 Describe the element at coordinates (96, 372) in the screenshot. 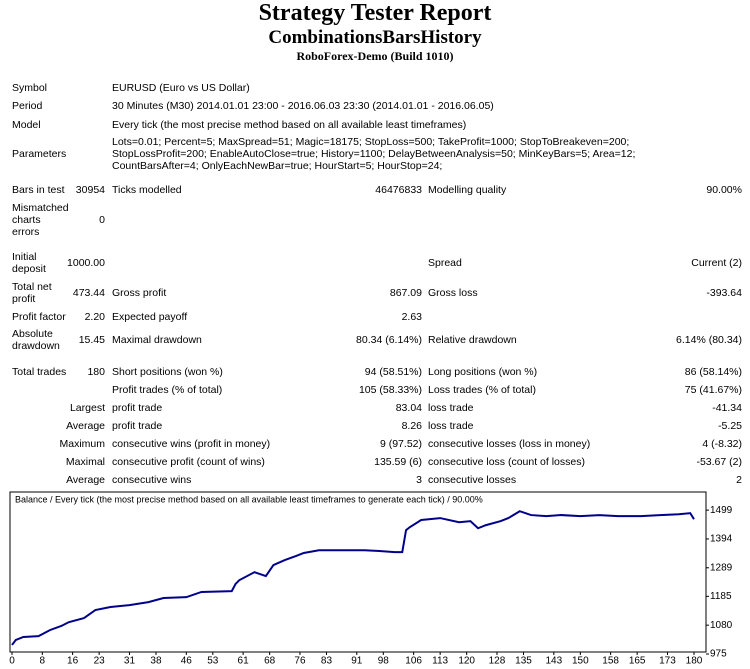

I see `field-value: 180` at that location.